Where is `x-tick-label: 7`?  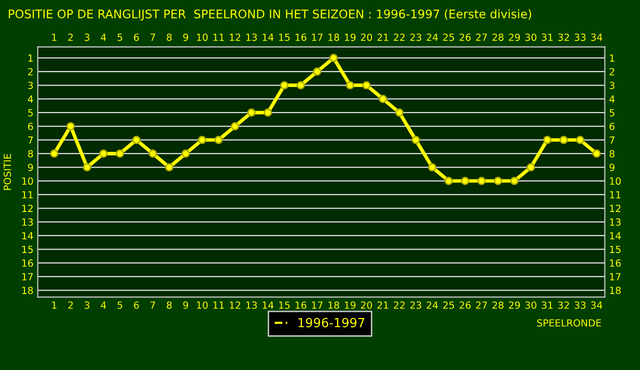
x-tick-label: 7 is located at coordinates (153, 305).